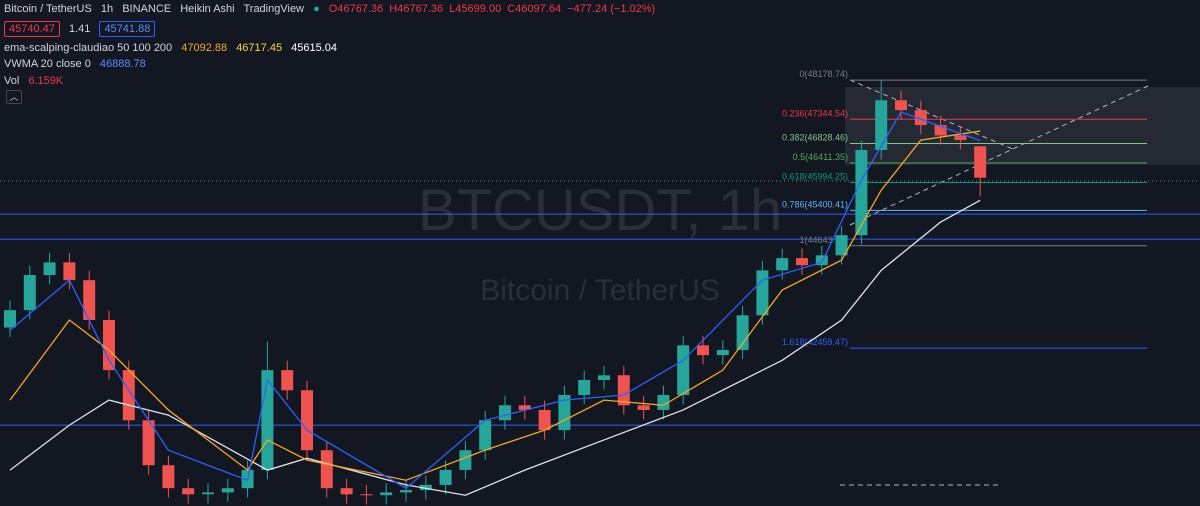  I want to click on watermark: BTCUSDT, 1h, so click(600, 210).